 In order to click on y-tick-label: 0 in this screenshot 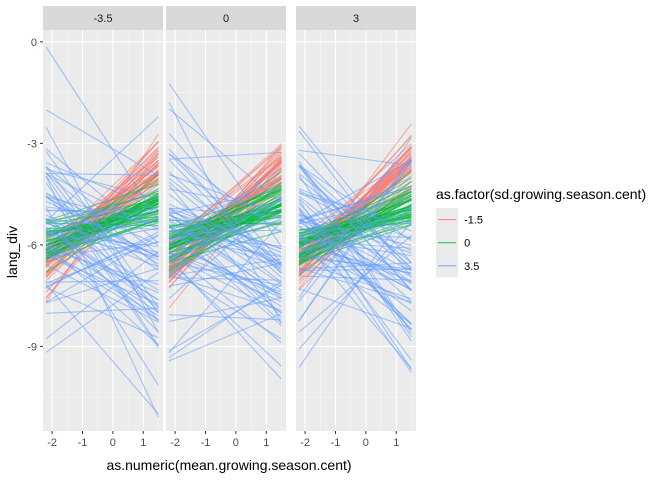, I will do `click(34, 43)`.